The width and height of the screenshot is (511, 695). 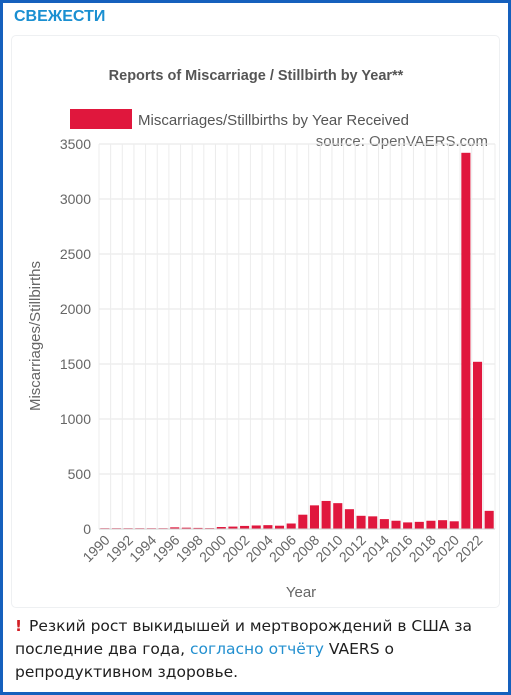 I want to click on bar-2009, so click(x=326, y=514).